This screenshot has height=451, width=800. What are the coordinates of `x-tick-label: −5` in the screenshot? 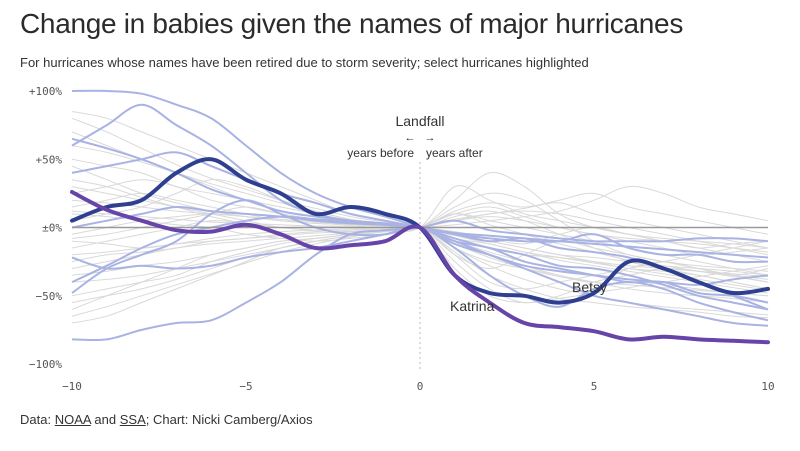 It's located at (245, 386).